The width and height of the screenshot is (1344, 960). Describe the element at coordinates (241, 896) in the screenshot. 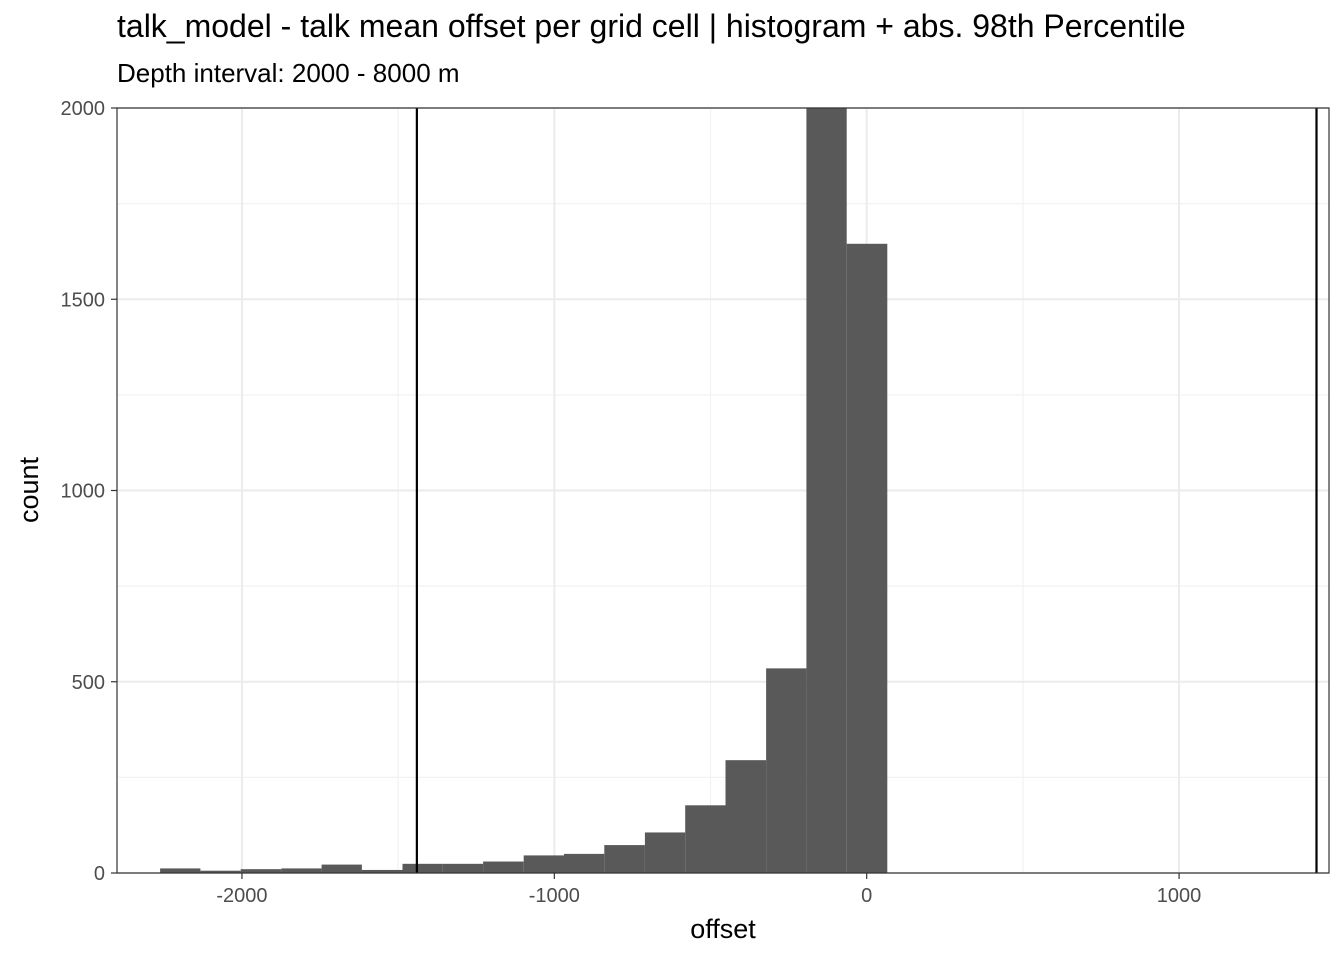

I see `x-tick-label: -2000` at that location.